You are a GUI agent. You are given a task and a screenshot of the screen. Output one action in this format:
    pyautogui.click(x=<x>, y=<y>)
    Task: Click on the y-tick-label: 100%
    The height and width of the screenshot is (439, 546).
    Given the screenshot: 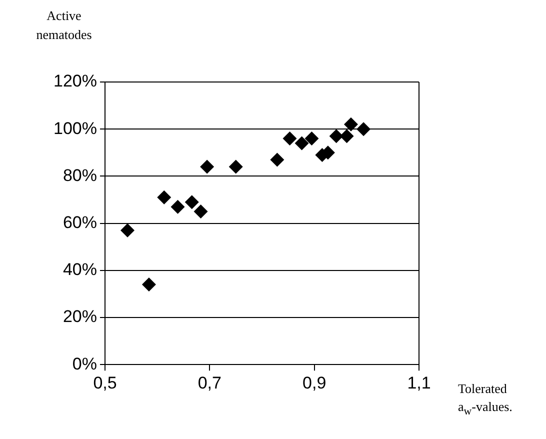 What is the action you would take?
    pyautogui.click(x=75, y=128)
    